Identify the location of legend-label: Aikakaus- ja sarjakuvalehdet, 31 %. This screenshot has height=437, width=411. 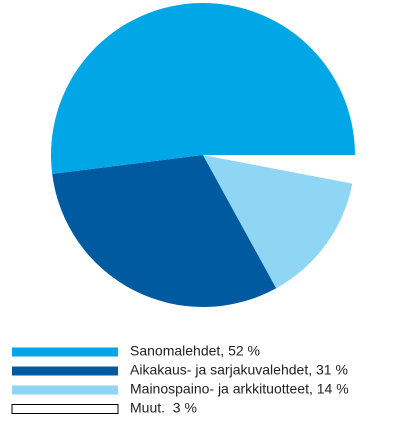
(239, 370).